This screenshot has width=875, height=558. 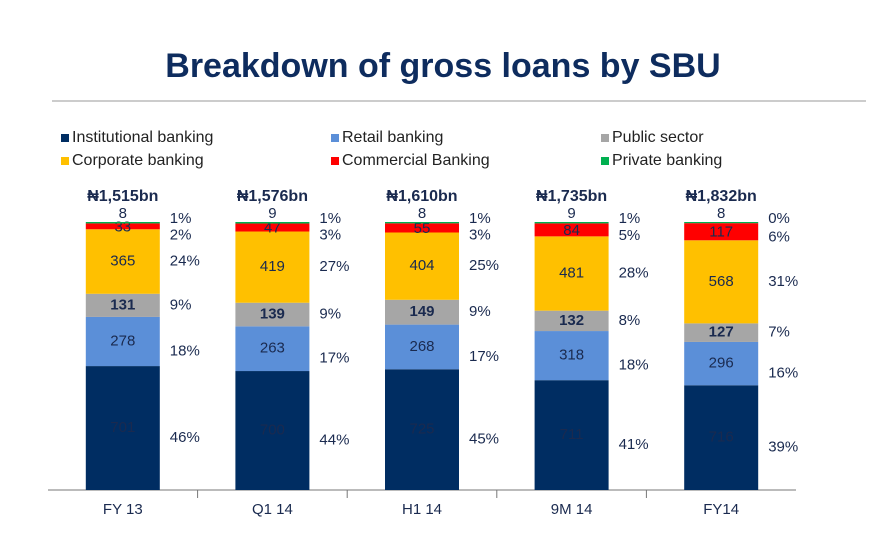 What do you see at coordinates (484, 439) in the screenshot?
I see `percent-label: 45%` at bounding box center [484, 439].